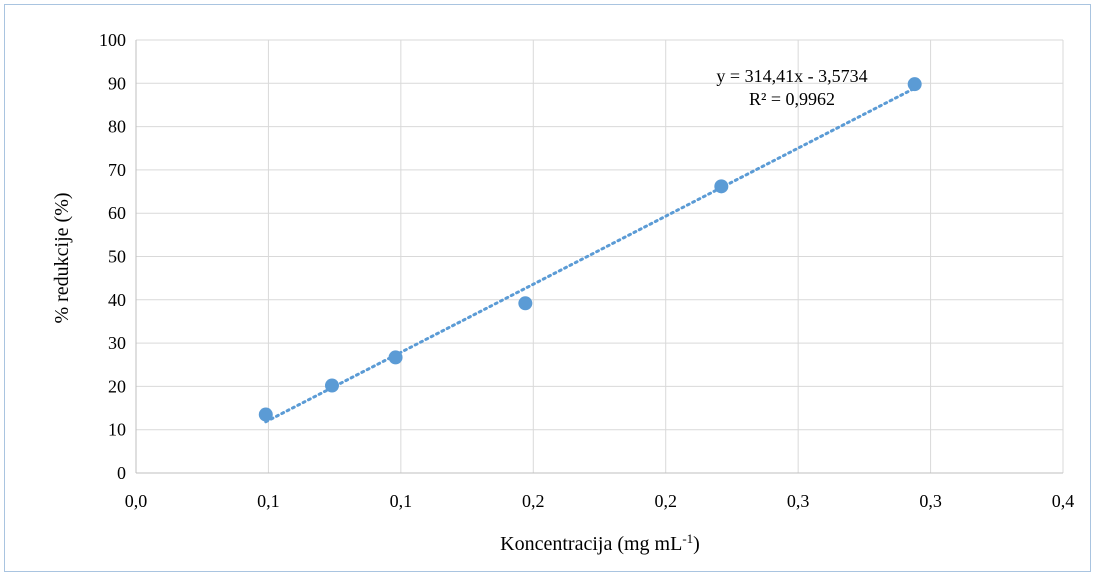 This screenshot has width=1097, height=578. Describe the element at coordinates (600, 543) in the screenshot. I see `x-axis-title: Koncentracija (mg mL-1)` at that location.